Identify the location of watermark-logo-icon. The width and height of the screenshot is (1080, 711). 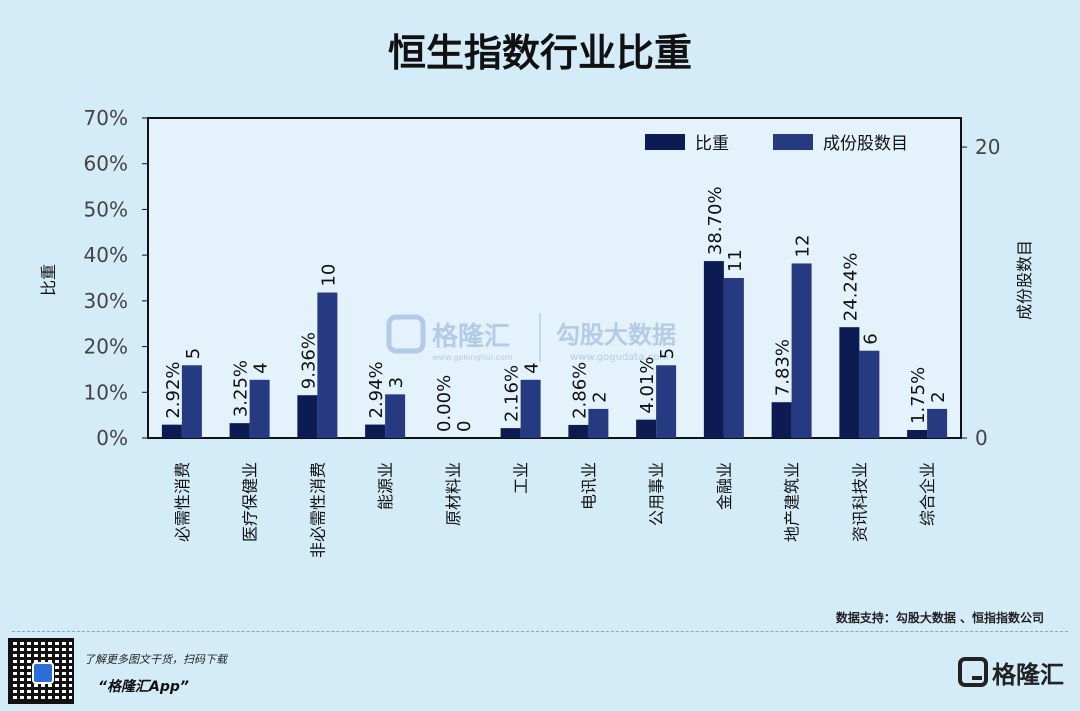
(406, 334).